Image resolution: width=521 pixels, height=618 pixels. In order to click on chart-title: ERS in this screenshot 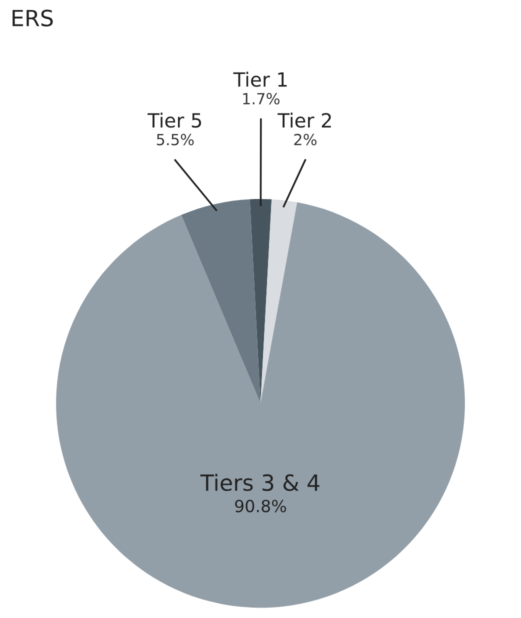, I will do `click(32, 18)`.